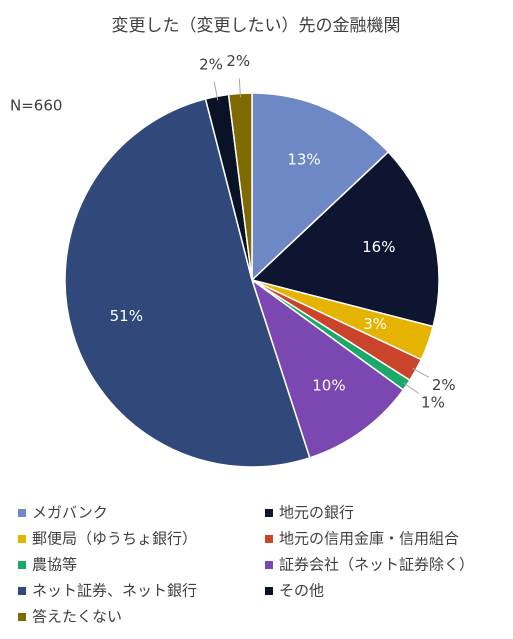  I want to click on legend-label: 農協等, so click(54, 565).